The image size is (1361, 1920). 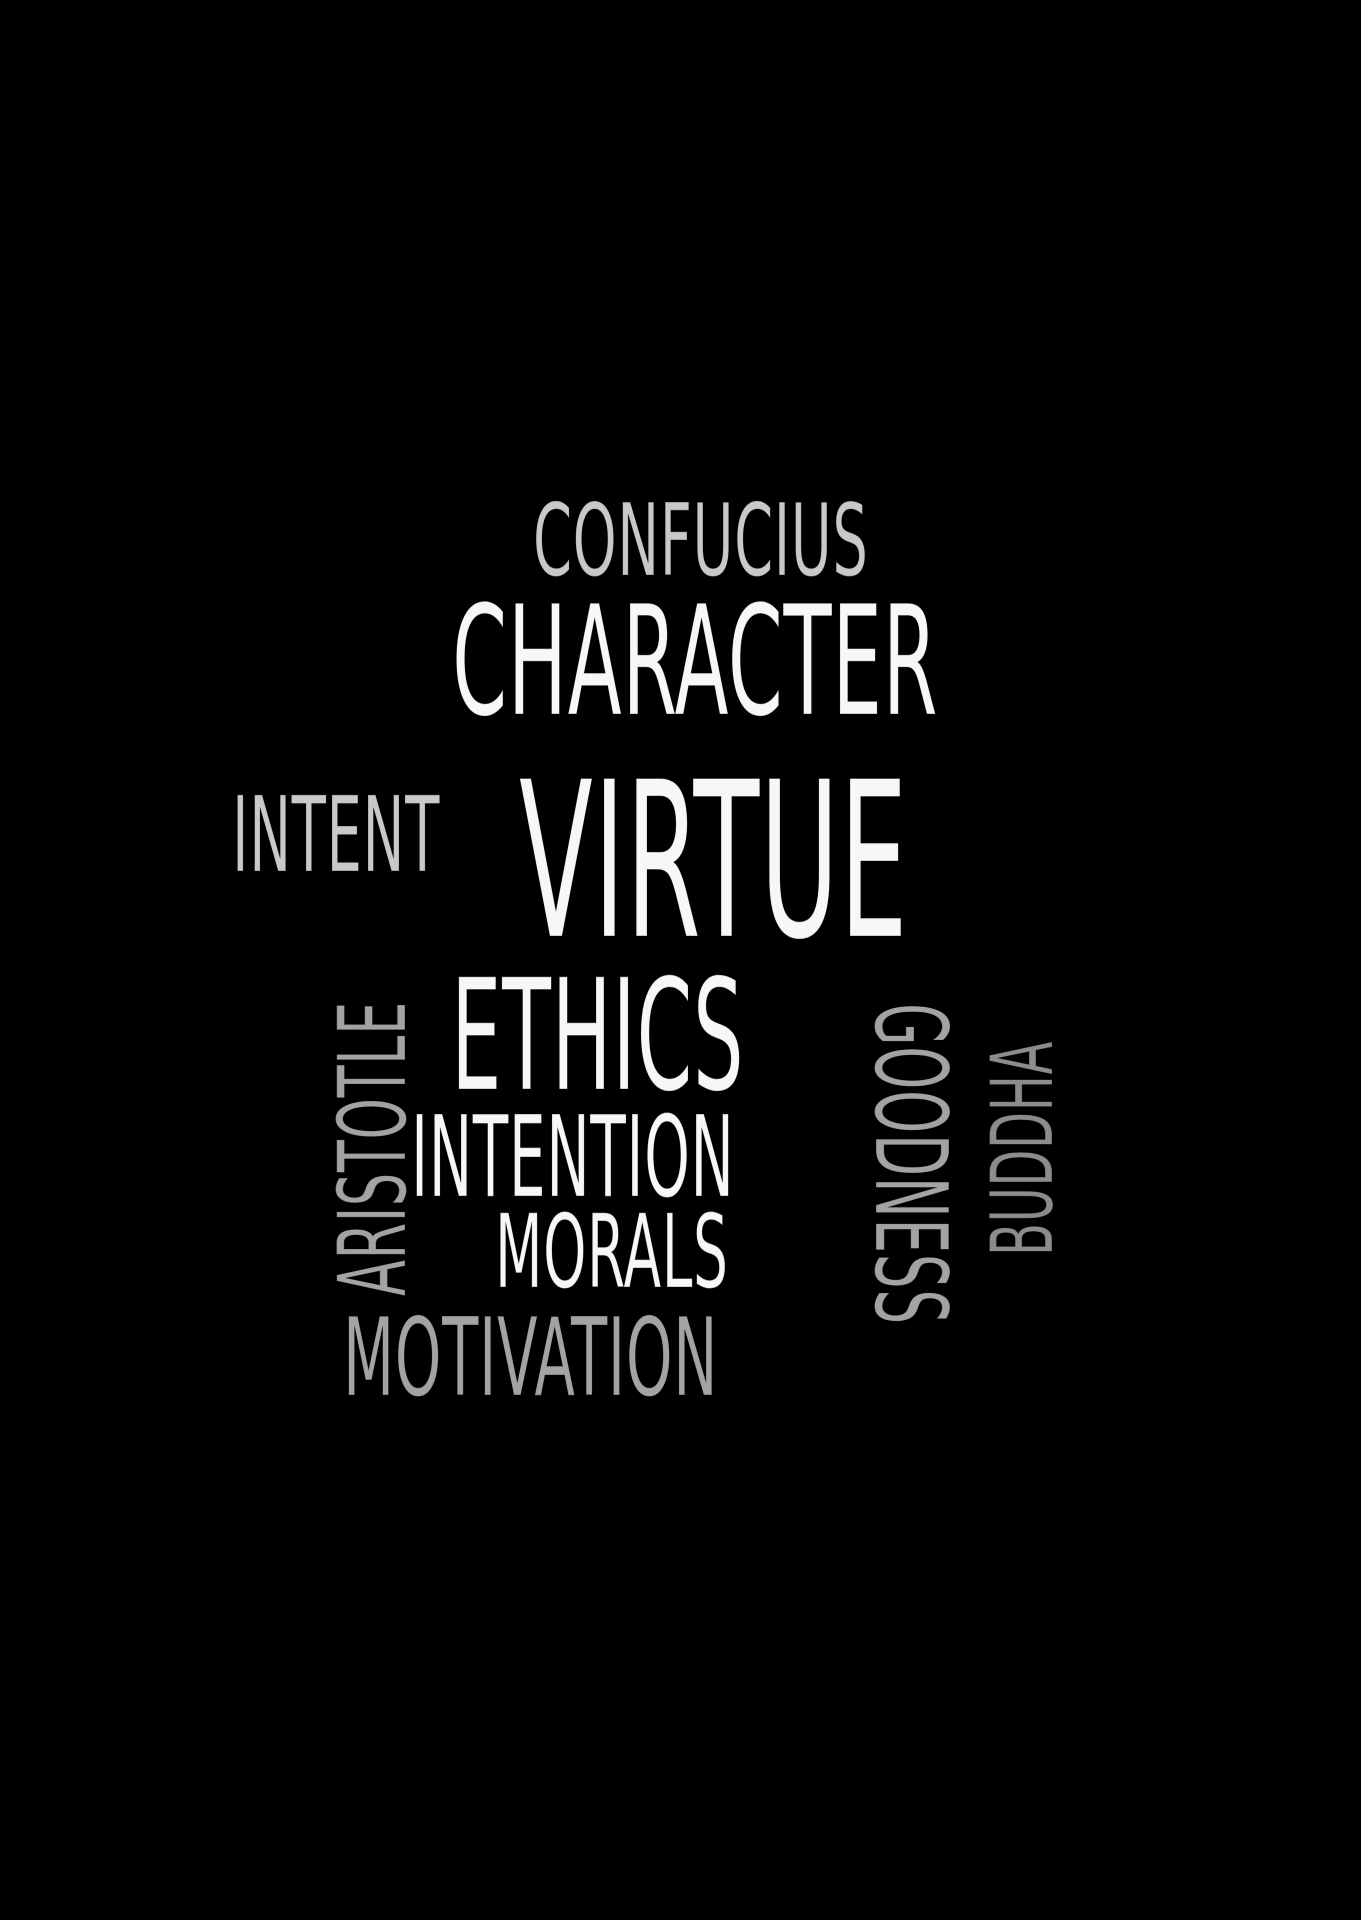 What do you see at coordinates (612, 1252) in the screenshot?
I see `word-morals: MORALS` at bounding box center [612, 1252].